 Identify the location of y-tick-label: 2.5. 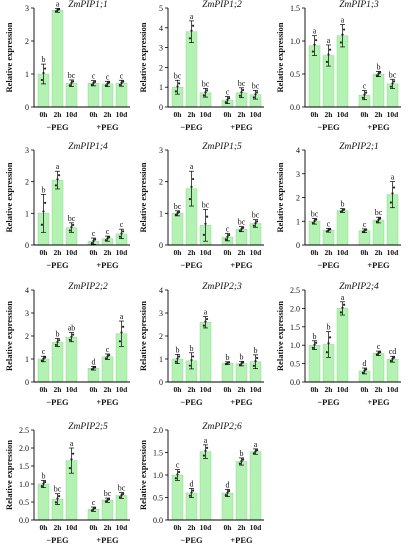
(24, 430).